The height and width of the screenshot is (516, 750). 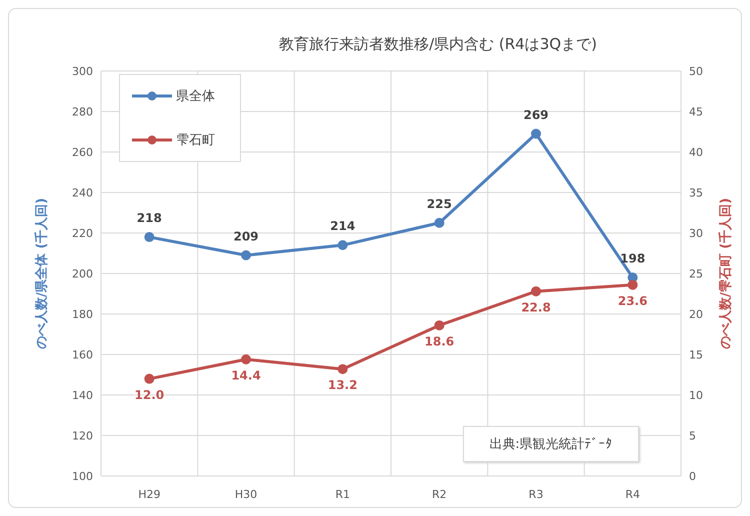 I want to click on data-label: 23.6, so click(x=633, y=301).